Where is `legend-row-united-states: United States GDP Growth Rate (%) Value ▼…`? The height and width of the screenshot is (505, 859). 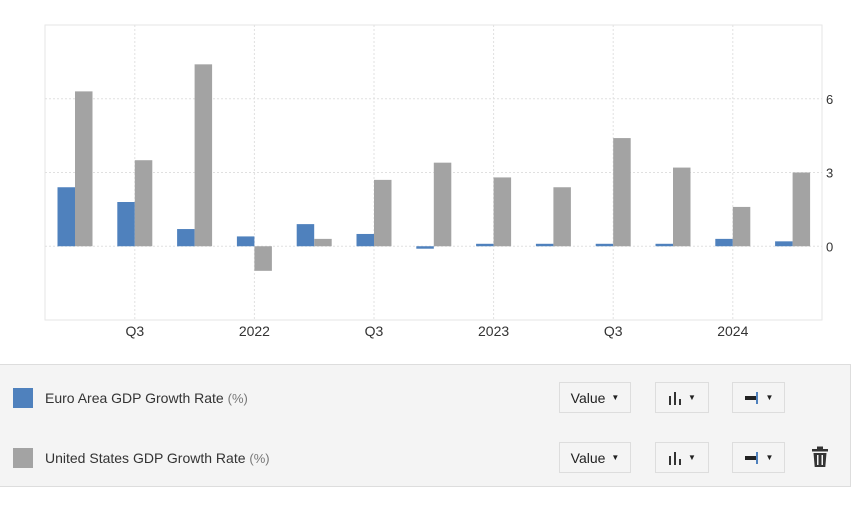
legend-row-united-states: United States GDP Growth Rate (%) Value ▼… is located at coordinates (425, 457).